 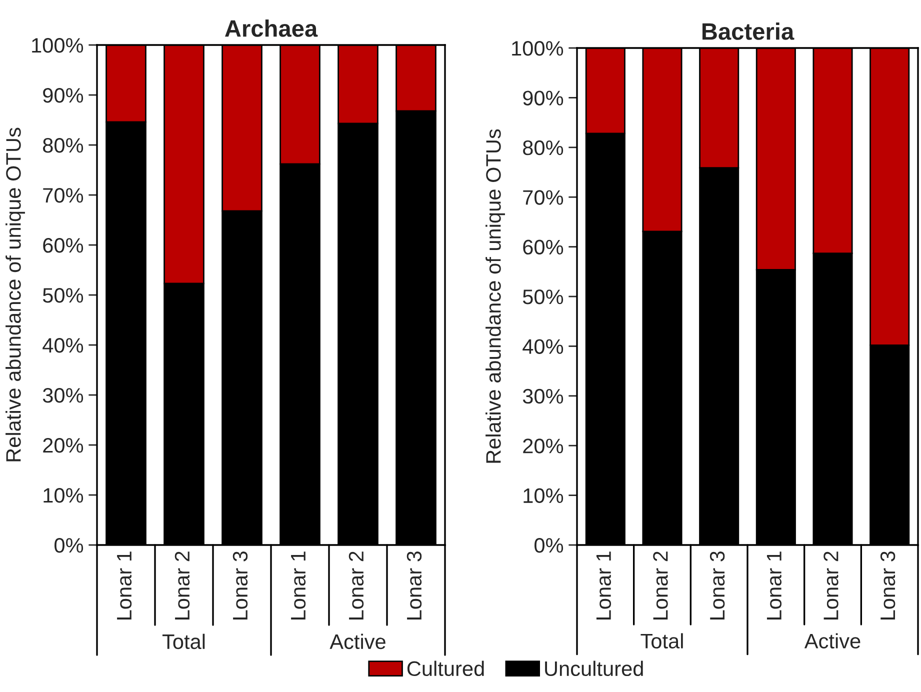 What do you see at coordinates (445, 668) in the screenshot?
I see `legend-label: Cultured` at bounding box center [445, 668].